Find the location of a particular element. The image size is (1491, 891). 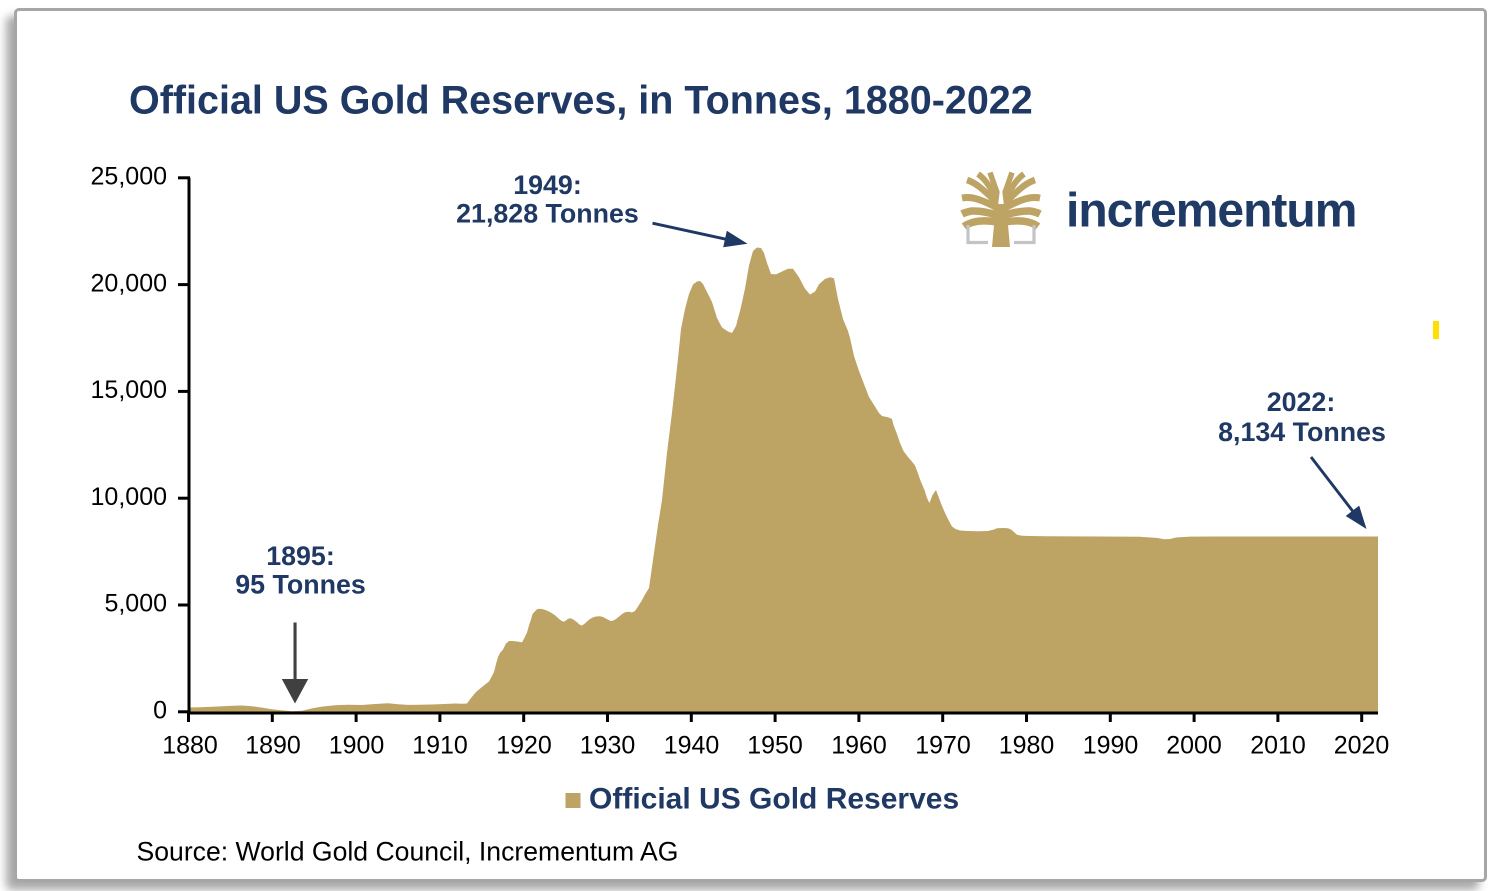

svg-text: 21,828 Tonnes is located at coordinates (547, 213).